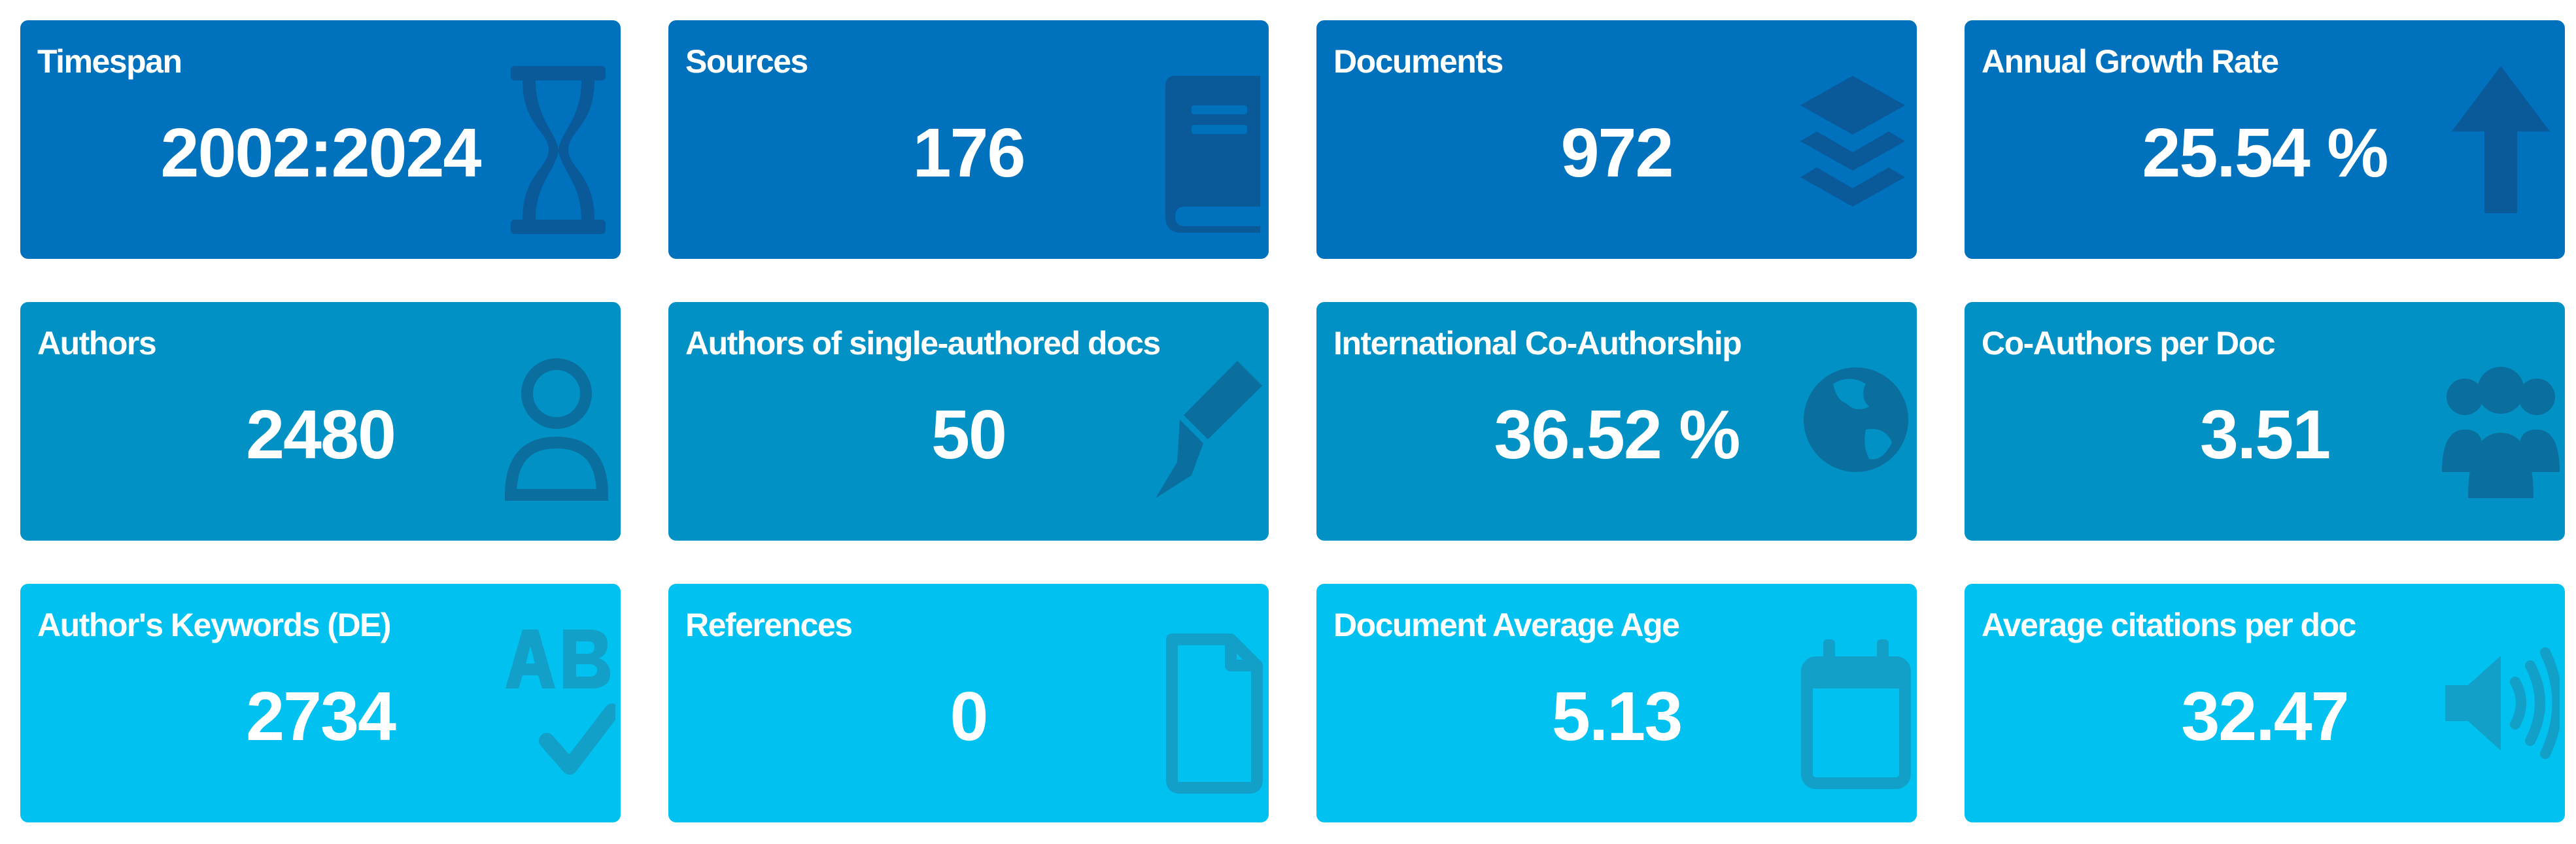  I want to click on card-label: Average citations per doc, so click(2169, 625).